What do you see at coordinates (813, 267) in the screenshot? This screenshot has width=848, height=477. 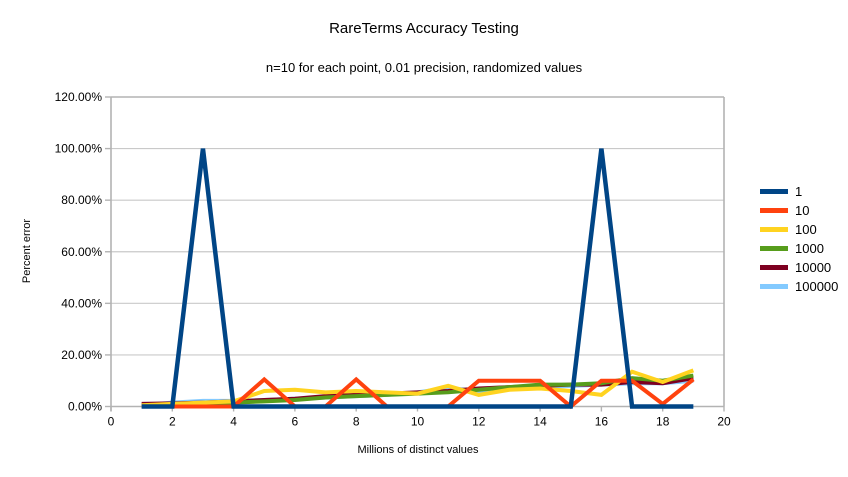 I see `legend-label: 10000` at bounding box center [813, 267].